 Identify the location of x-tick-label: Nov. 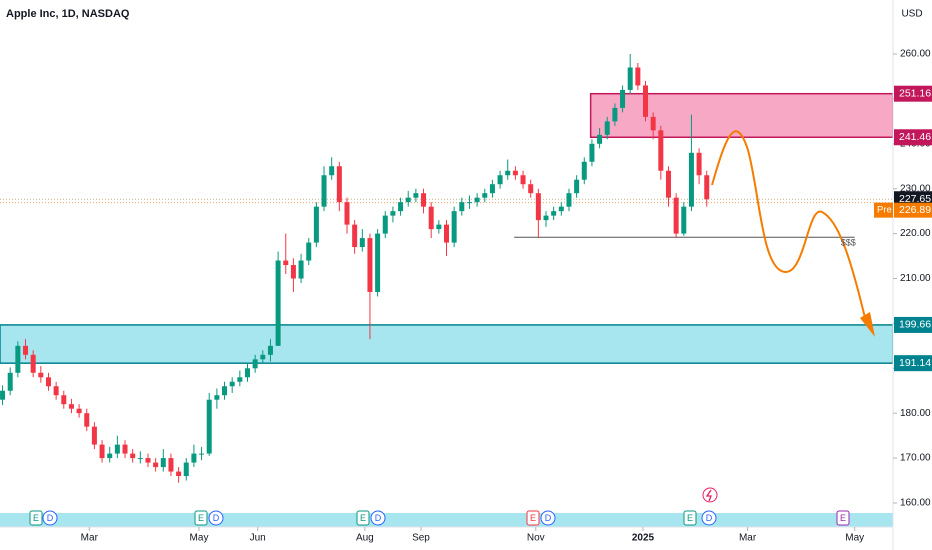
(536, 538).